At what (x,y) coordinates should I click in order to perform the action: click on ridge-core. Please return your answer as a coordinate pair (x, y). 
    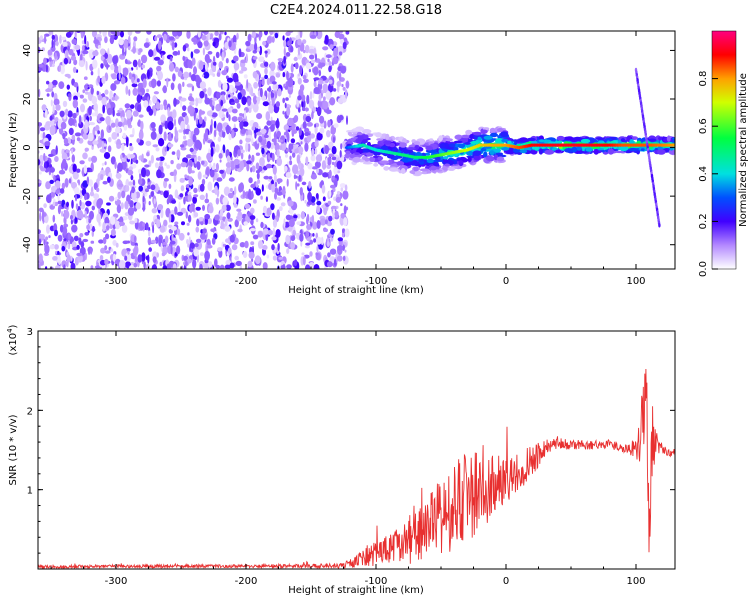
    Looking at the image, I should click on (673, 145).